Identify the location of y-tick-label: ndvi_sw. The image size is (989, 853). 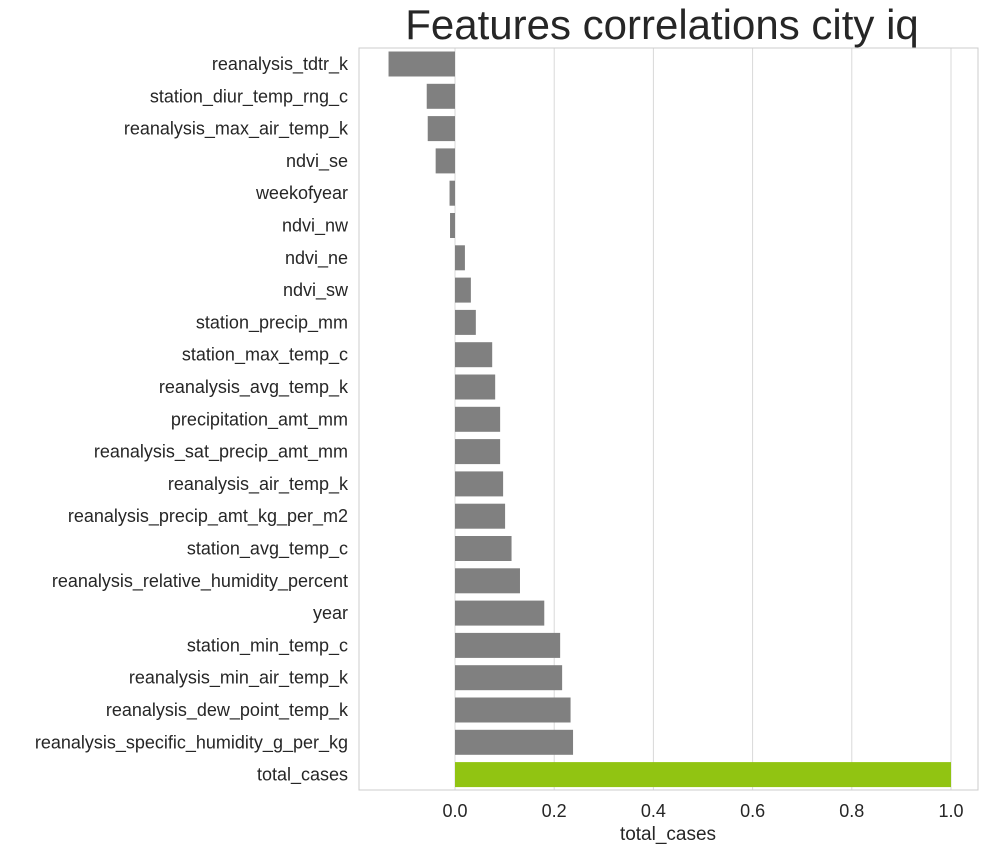
(316, 290).